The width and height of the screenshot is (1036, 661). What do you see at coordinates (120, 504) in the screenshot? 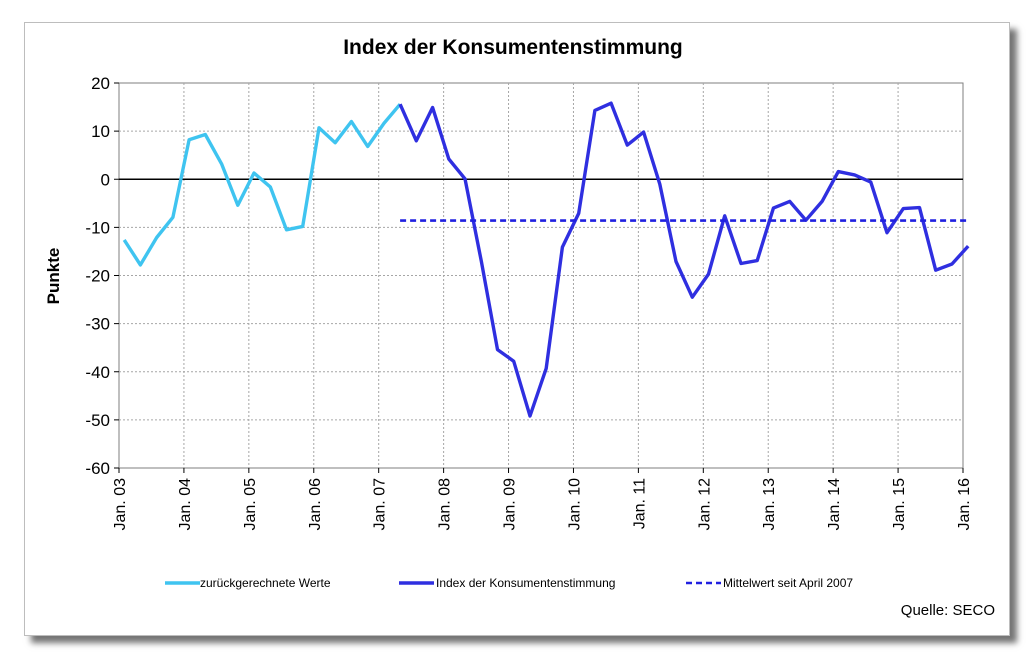
I see `x-tick-label: Jan. 03` at bounding box center [120, 504].